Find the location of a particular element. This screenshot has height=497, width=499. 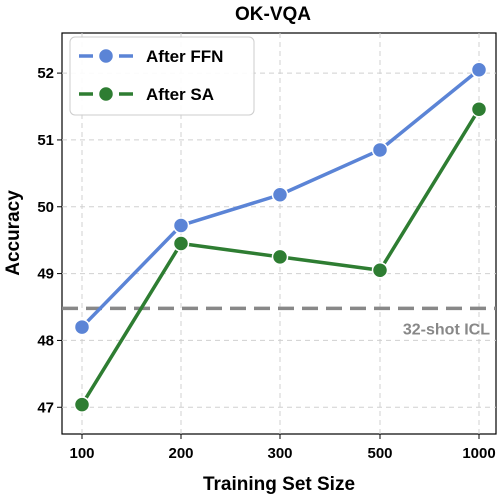

legend-label: After FFN is located at coordinates (184, 56).